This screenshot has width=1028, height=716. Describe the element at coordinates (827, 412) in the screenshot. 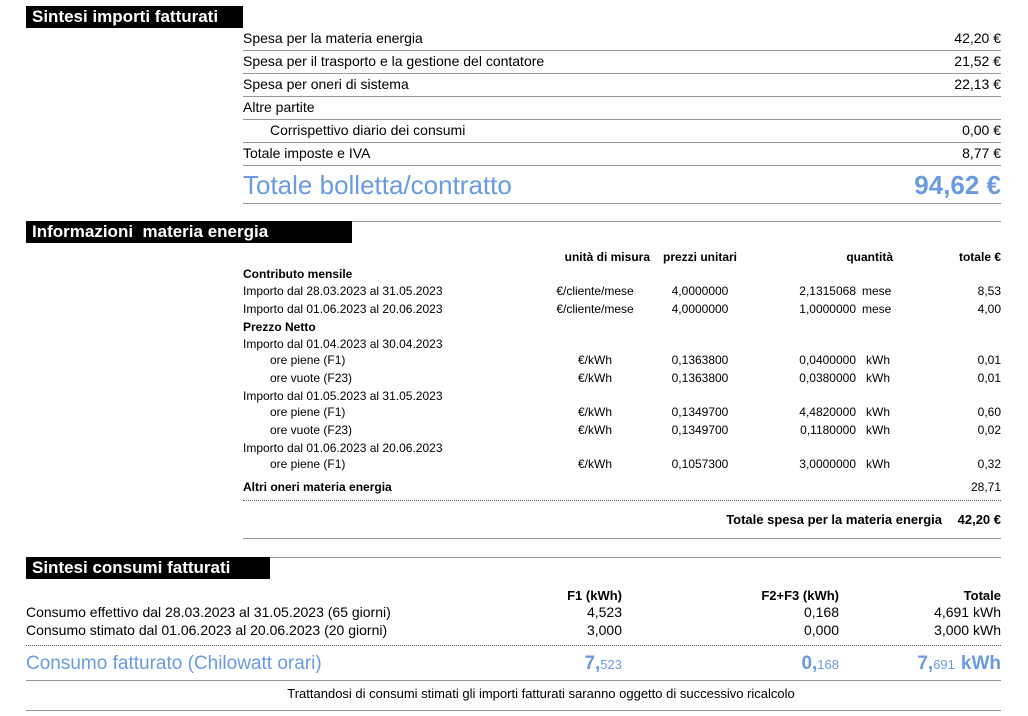

I see `quantity: 4,4820000` at that location.